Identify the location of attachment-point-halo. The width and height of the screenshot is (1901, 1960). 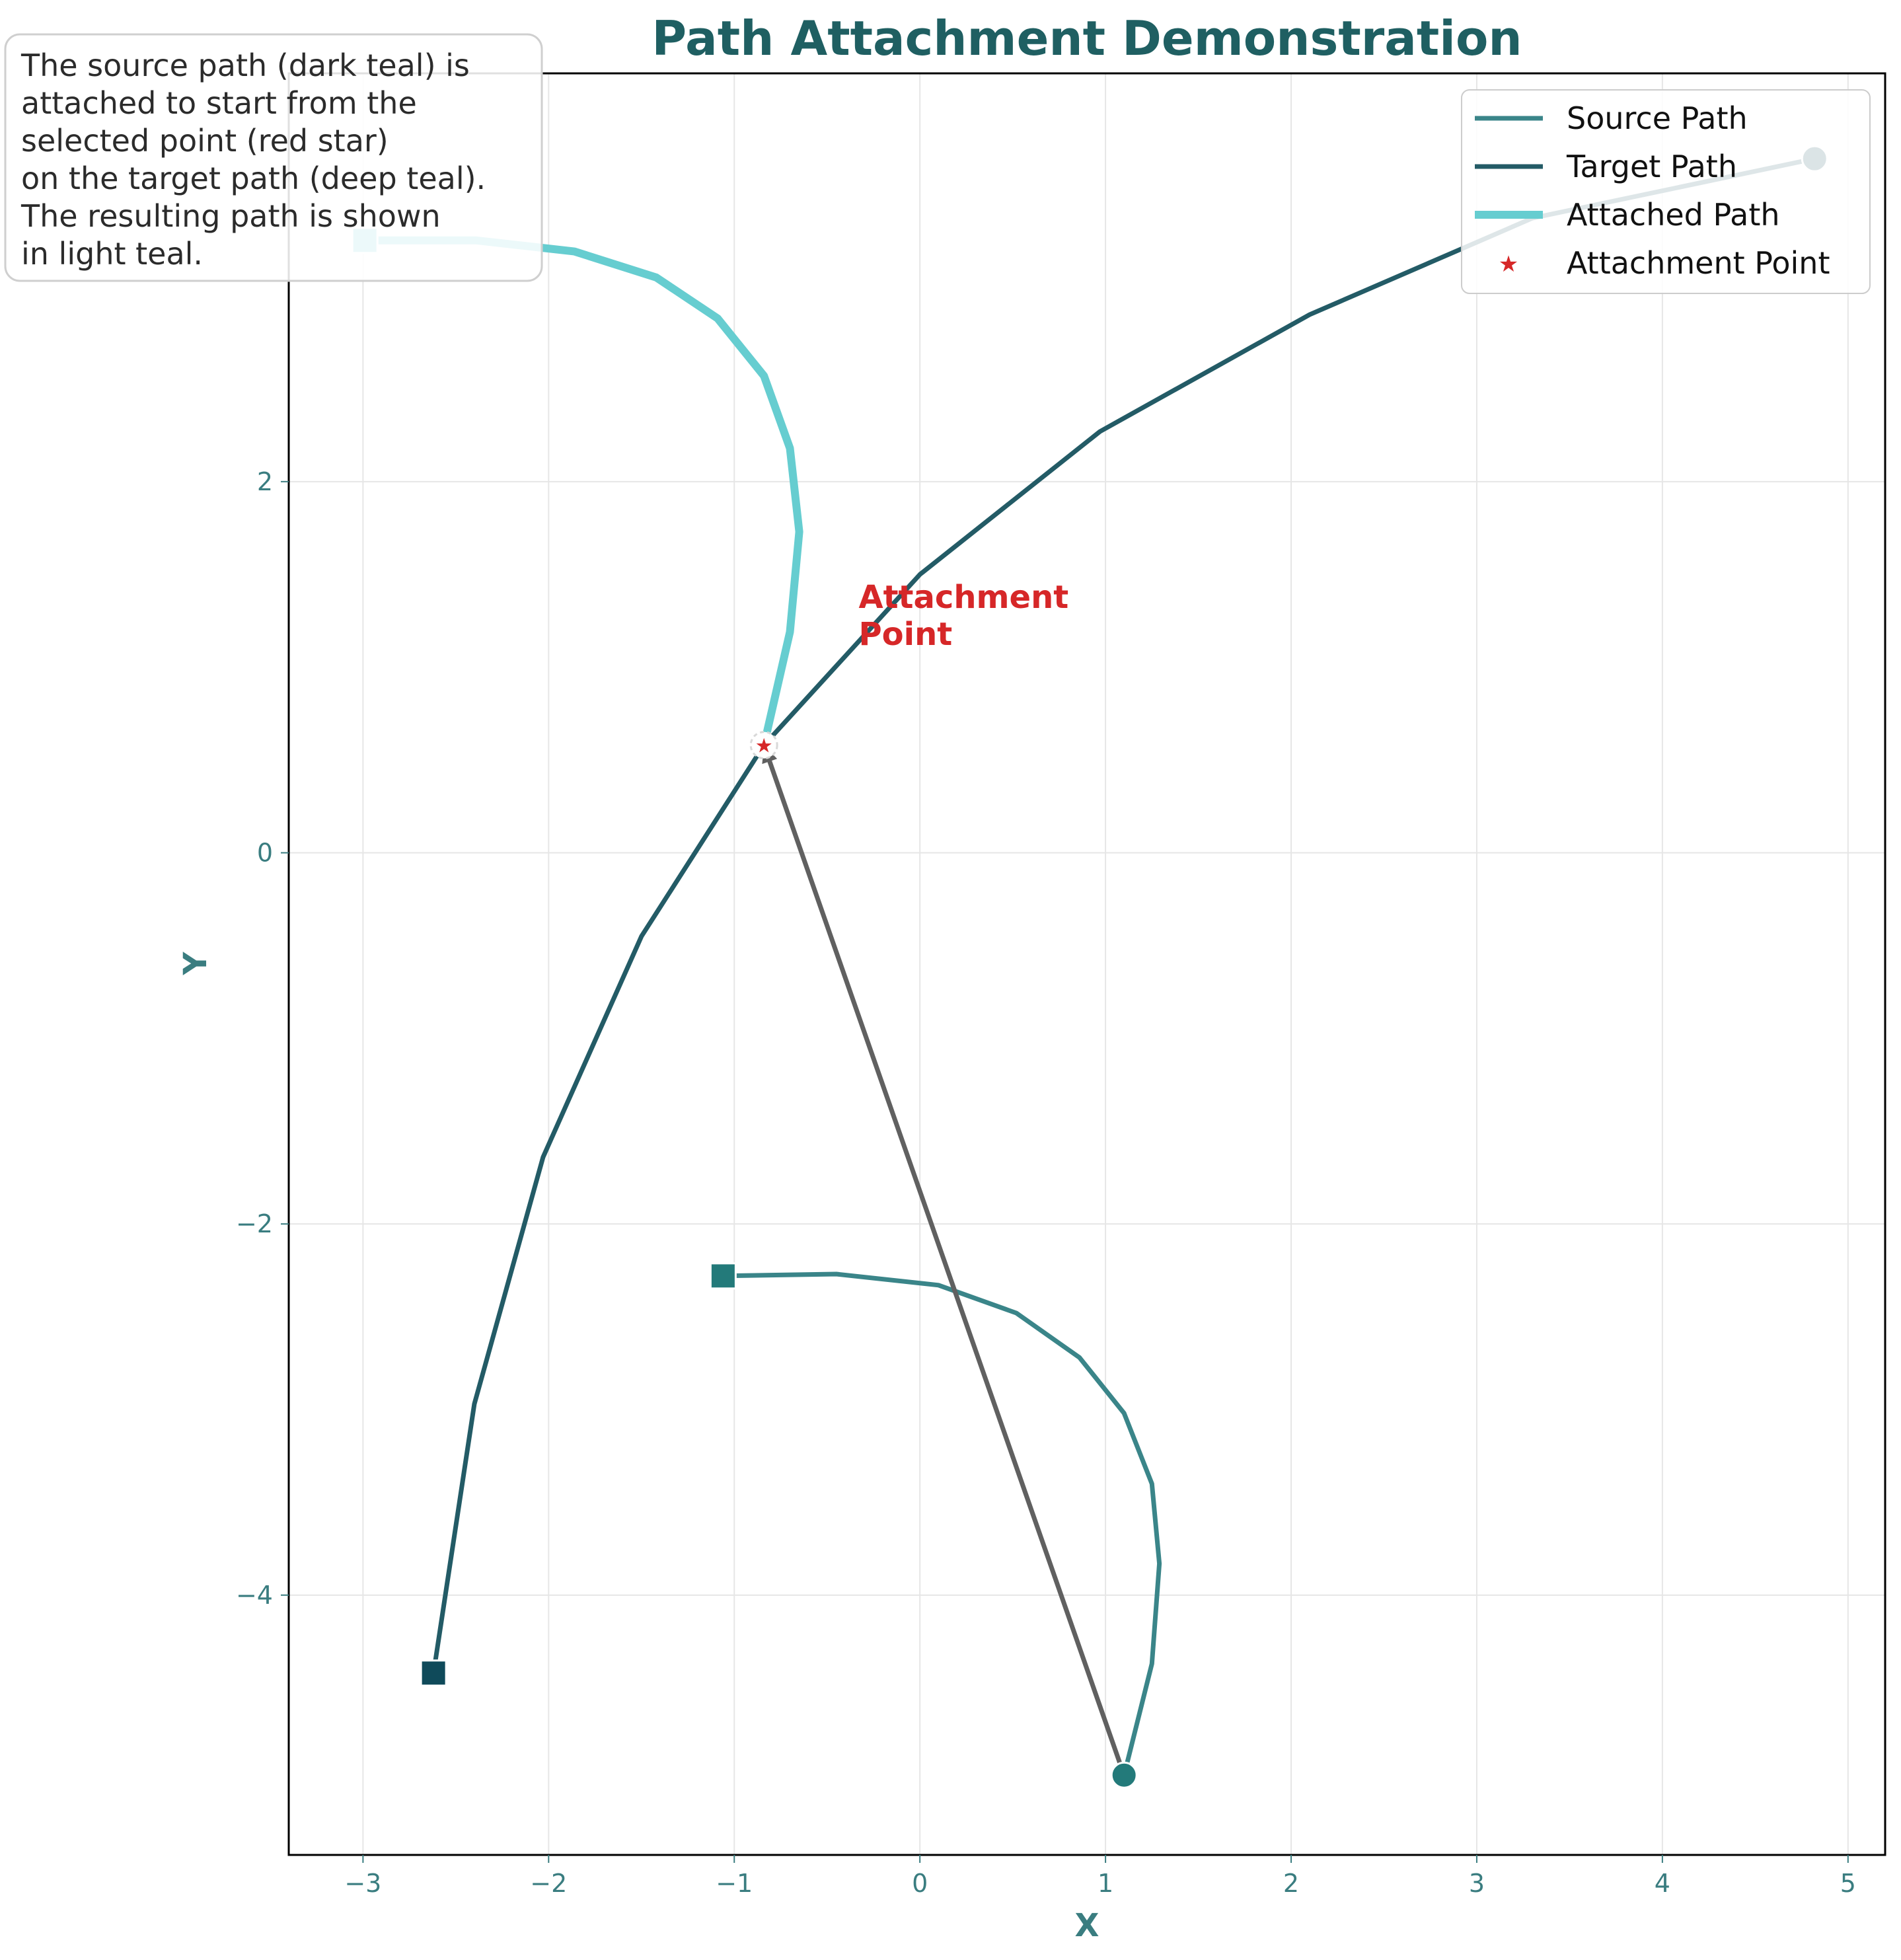
(763, 745).